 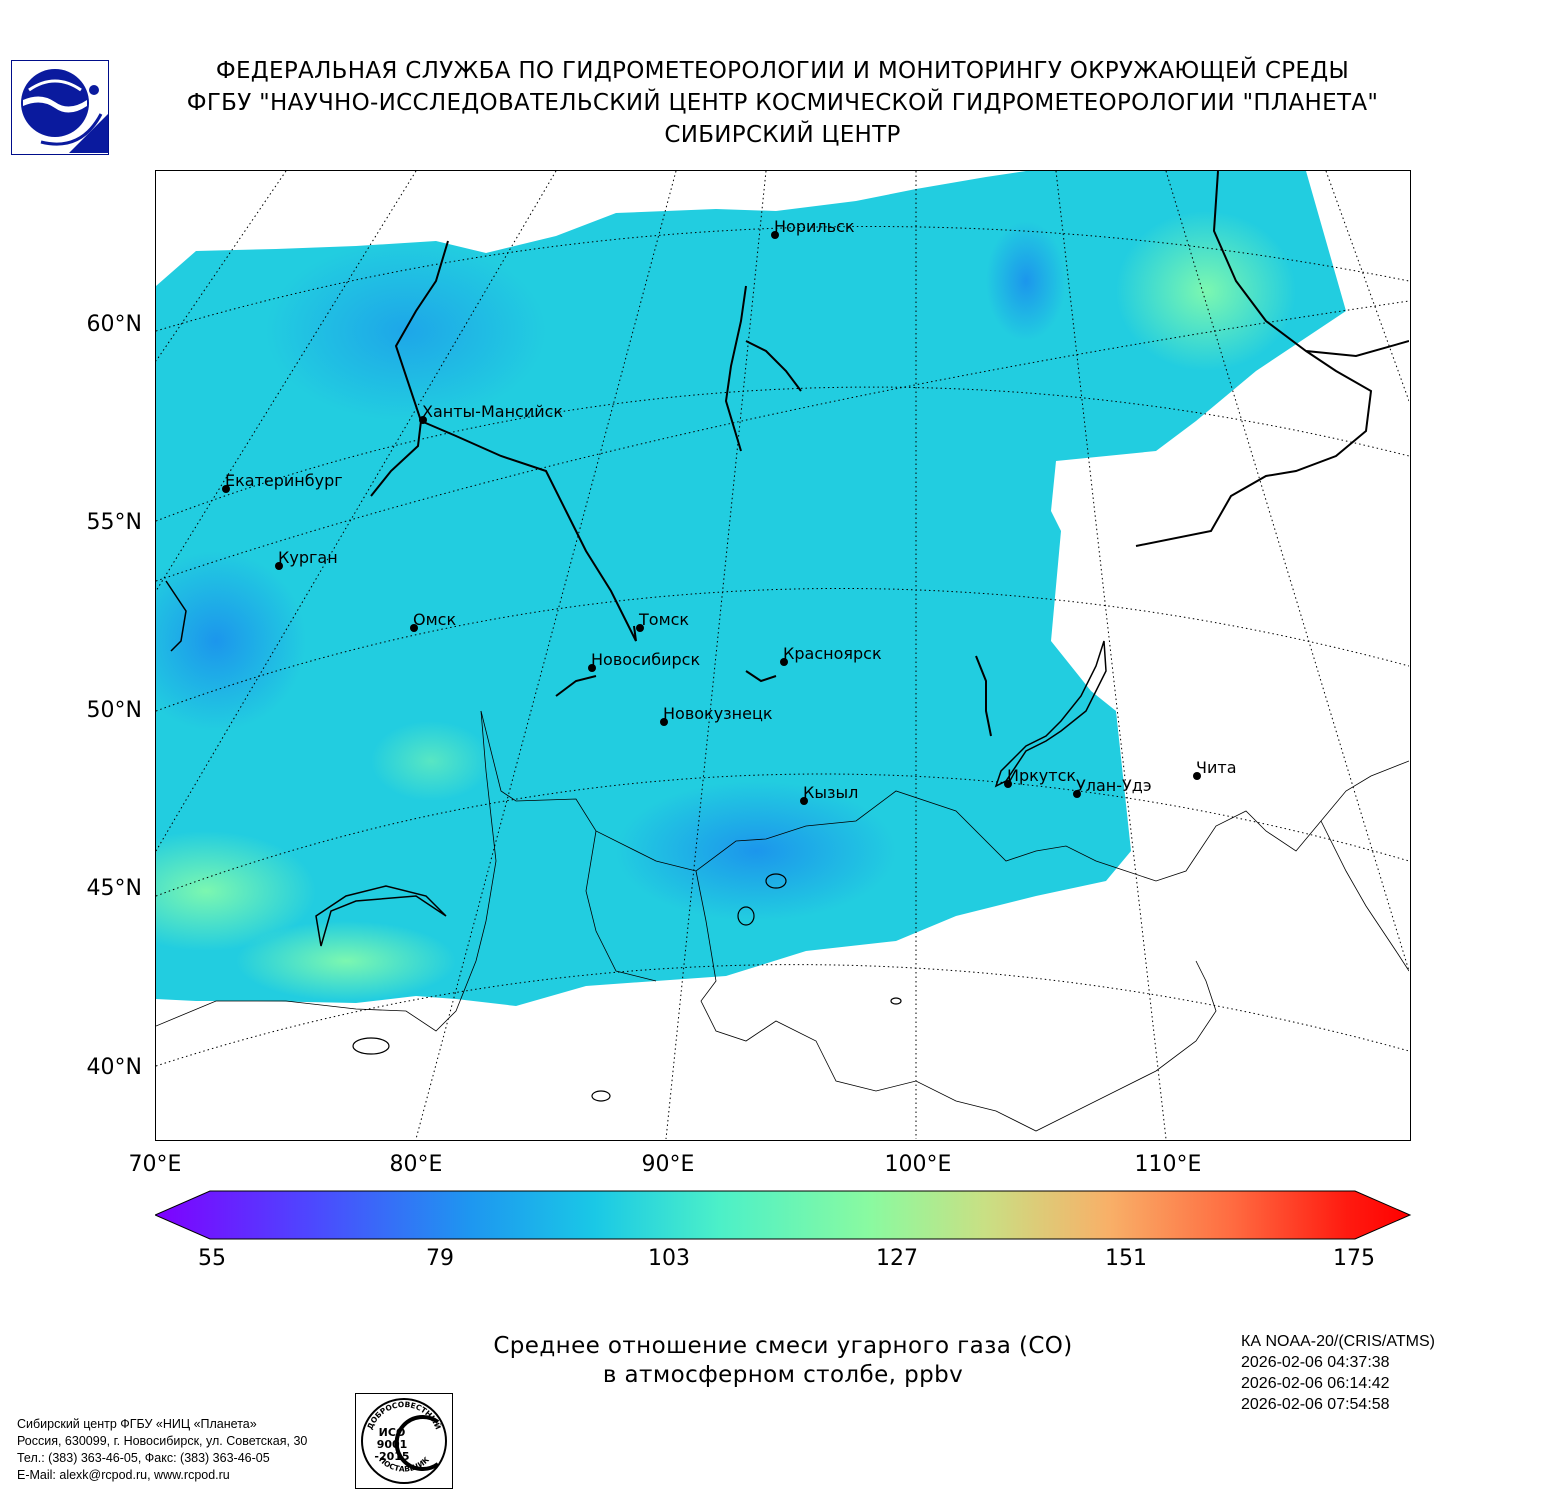 What do you see at coordinates (669, 1258) in the screenshot?
I see `colorbar-tick-103: 103` at bounding box center [669, 1258].